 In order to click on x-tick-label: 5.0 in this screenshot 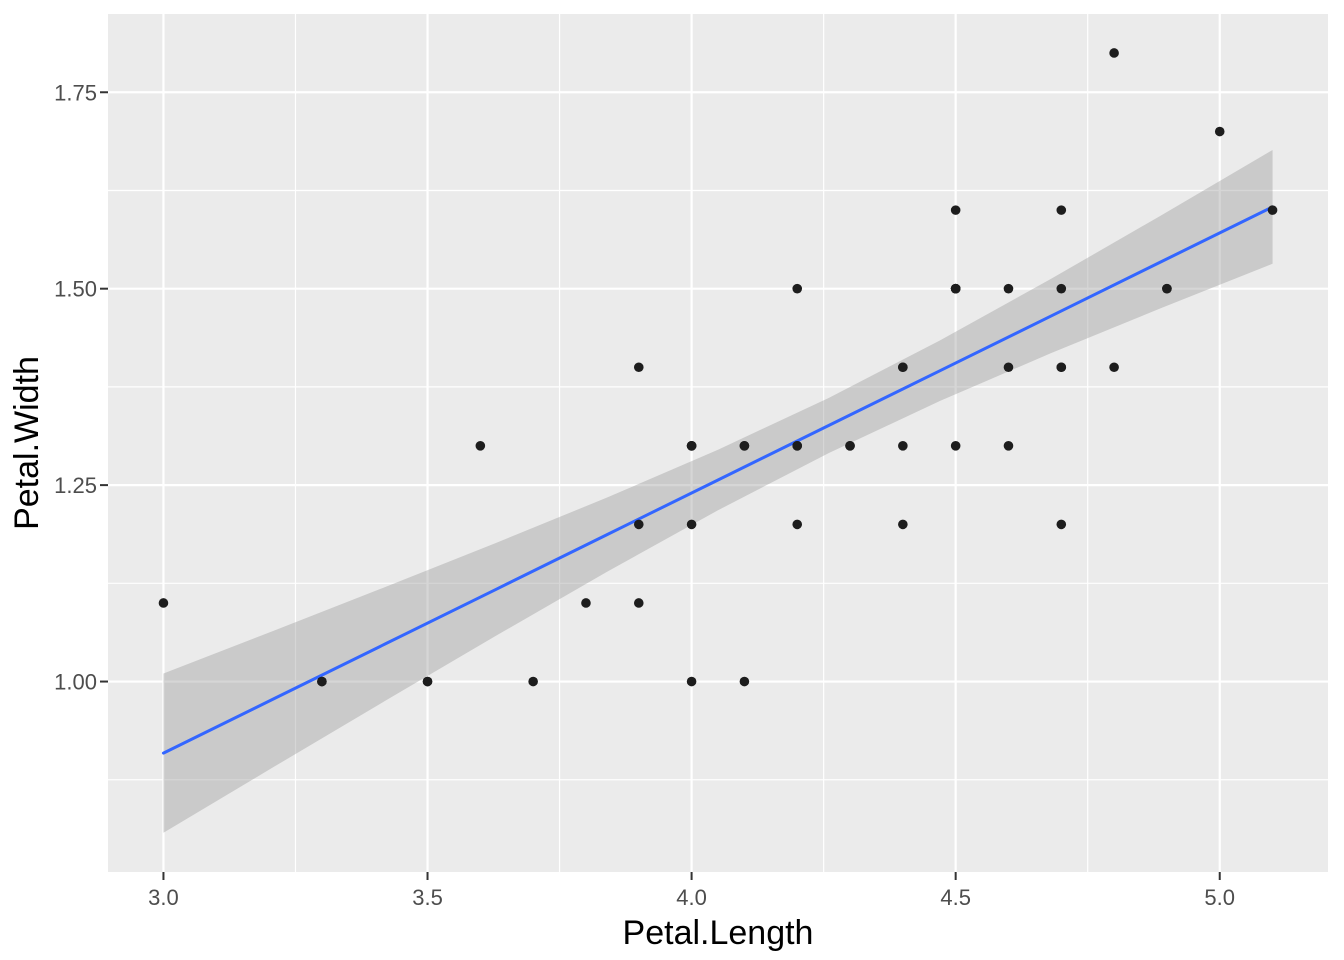, I will do `click(1219, 897)`.